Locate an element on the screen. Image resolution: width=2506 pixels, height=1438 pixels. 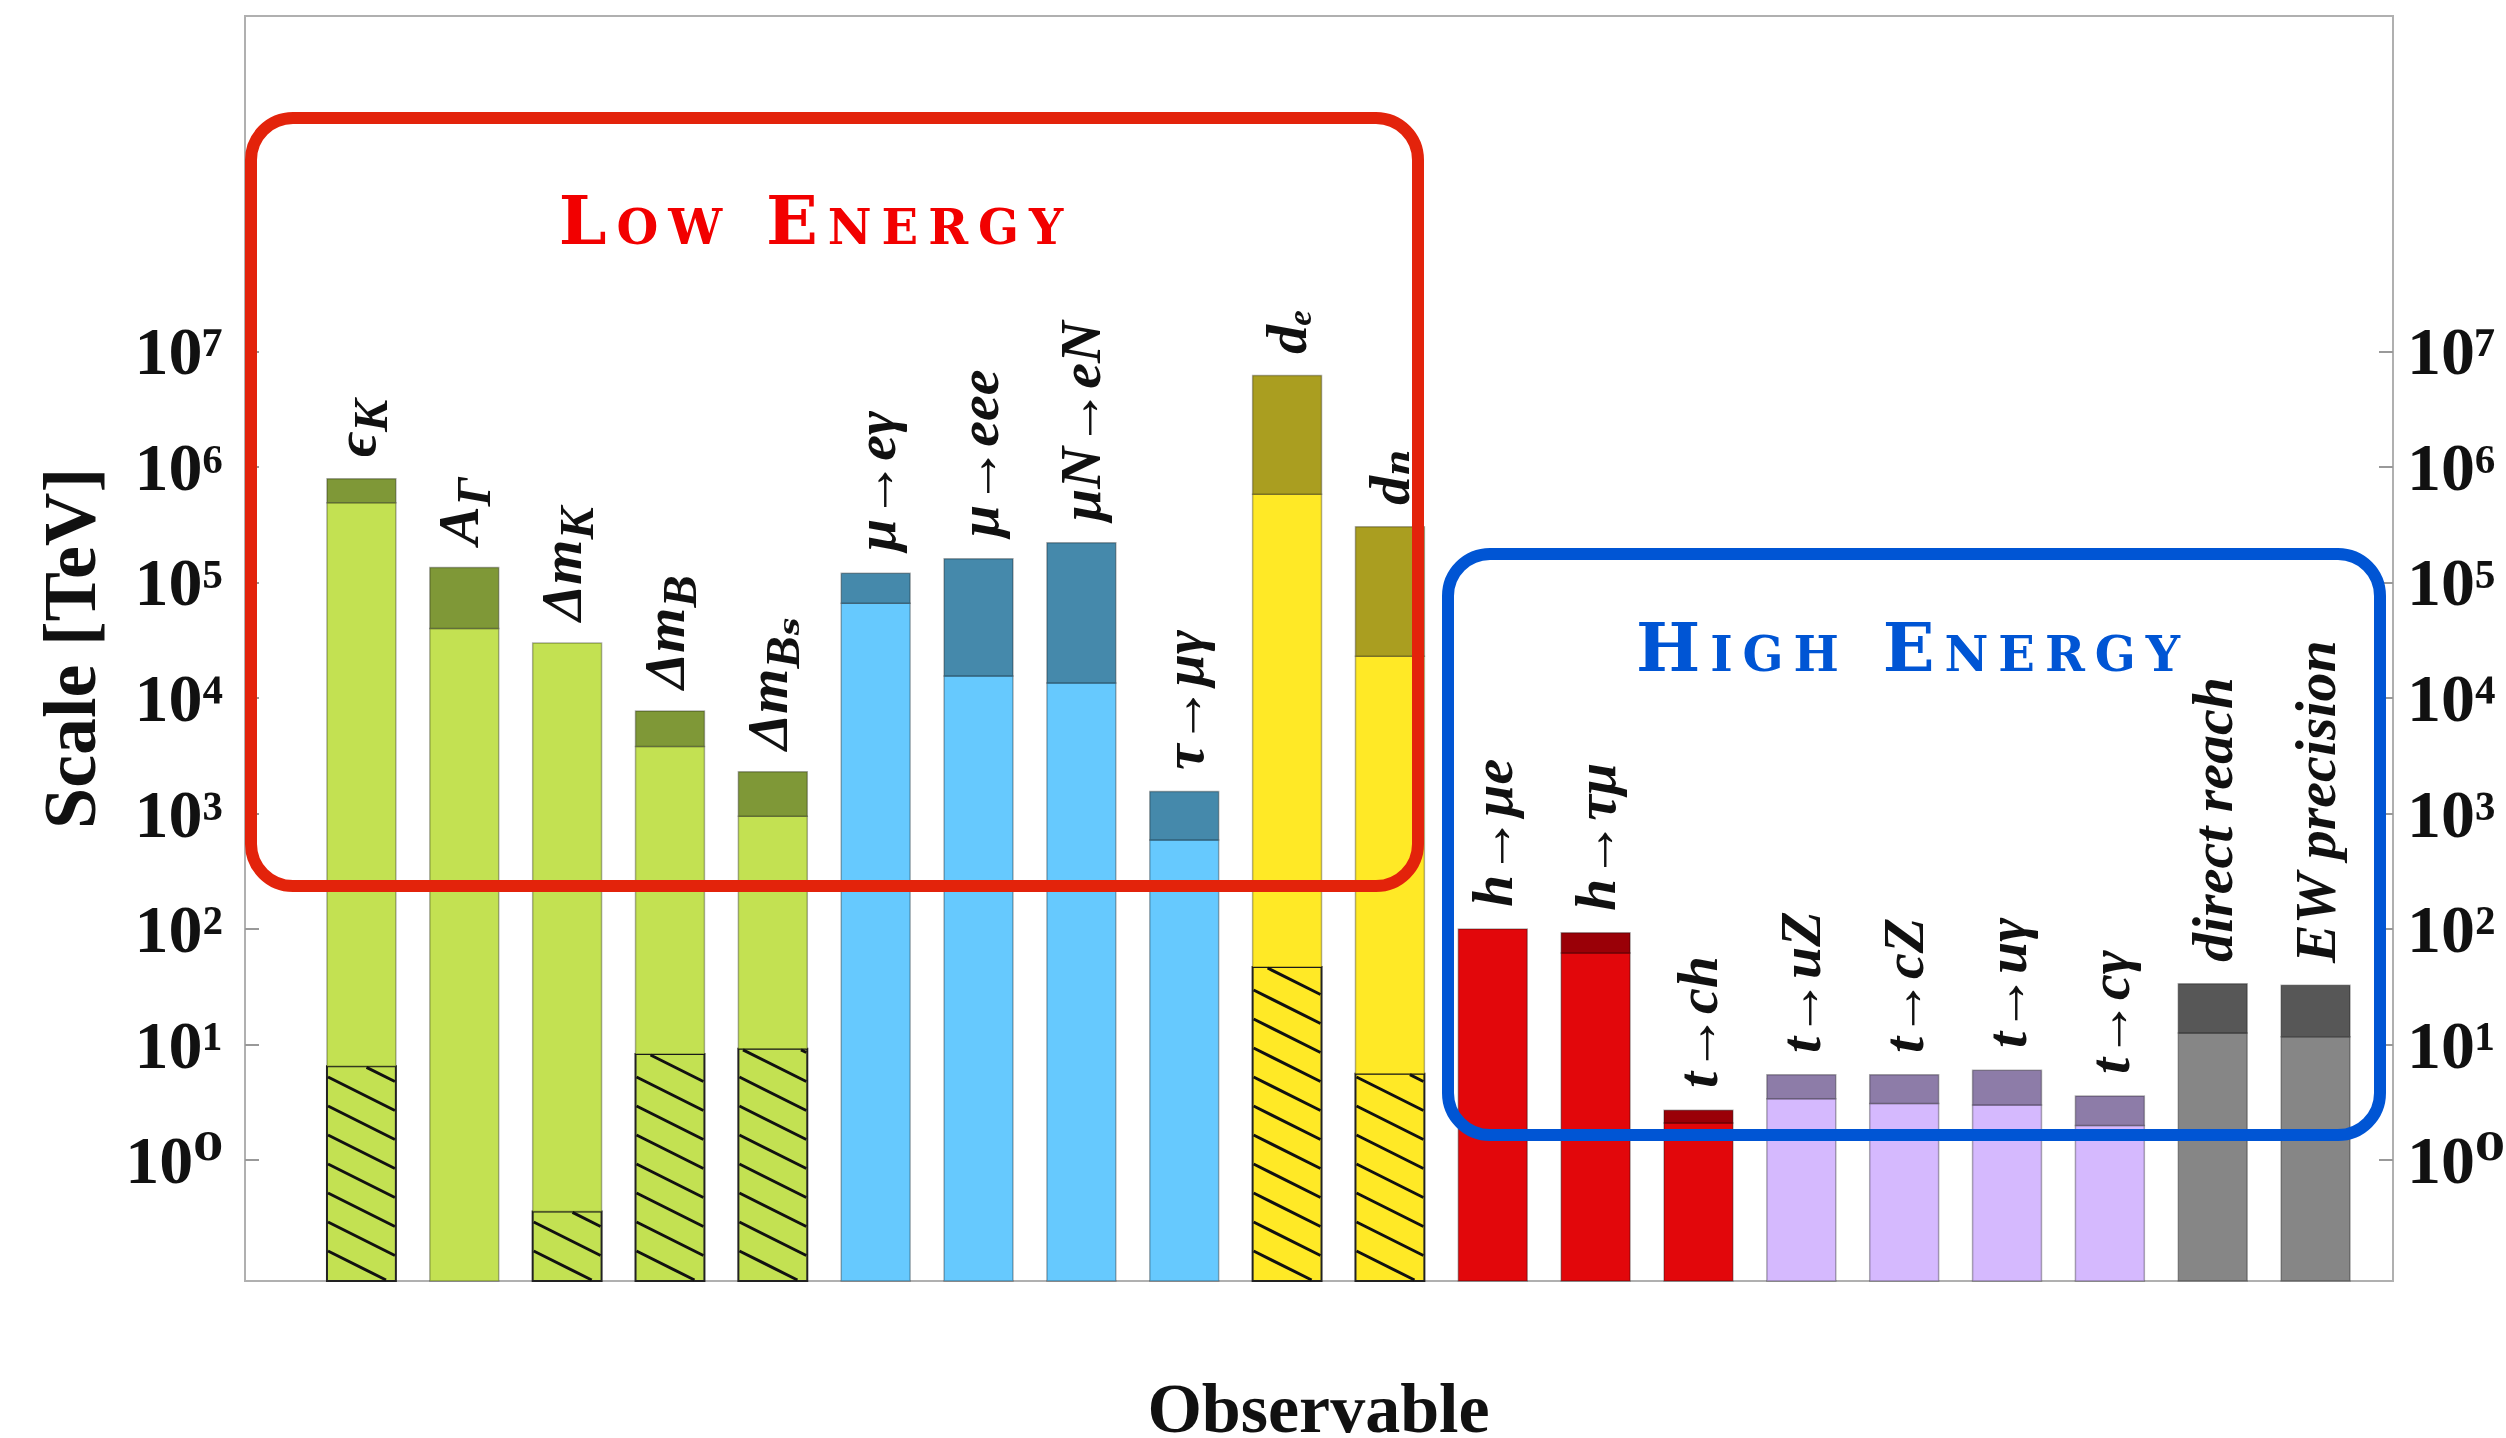
y-tick-label: 10³ is located at coordinates (2451, 813).